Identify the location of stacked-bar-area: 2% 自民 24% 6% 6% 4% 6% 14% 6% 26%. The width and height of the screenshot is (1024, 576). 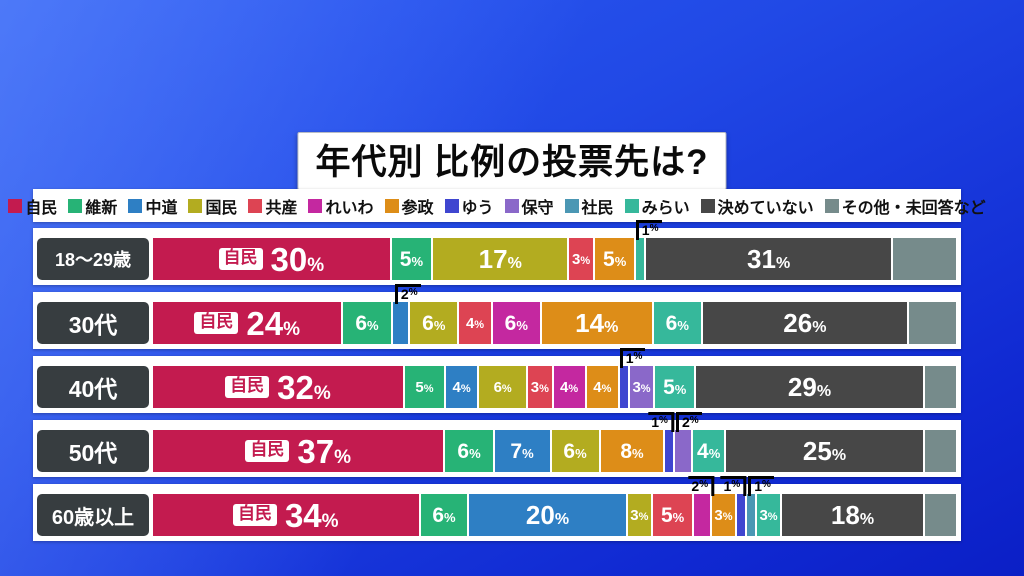
(554, 314).